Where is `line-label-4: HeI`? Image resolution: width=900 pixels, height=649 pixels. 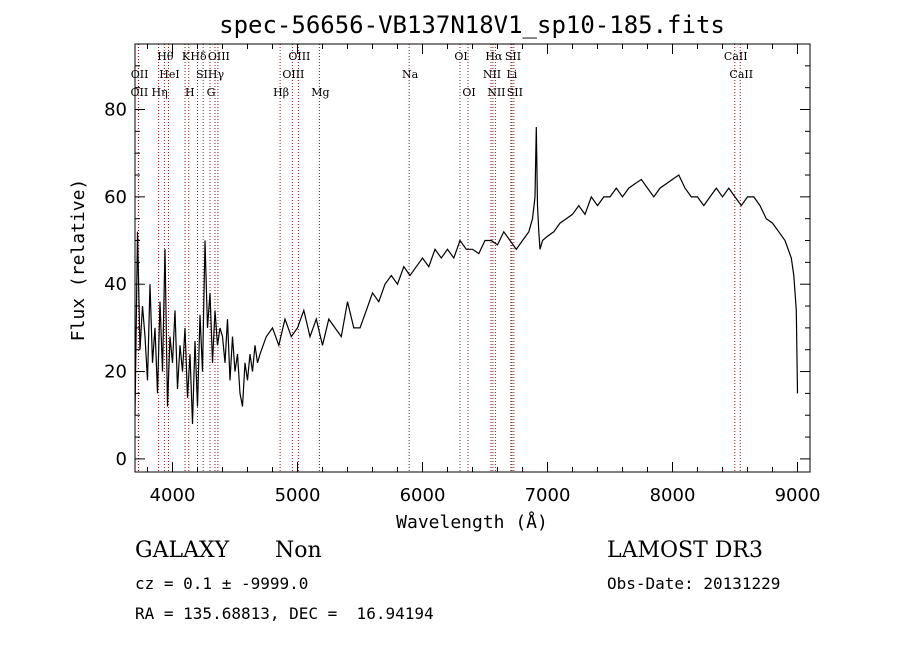 line-label-4: HeI is located at coordinates (169, 74).